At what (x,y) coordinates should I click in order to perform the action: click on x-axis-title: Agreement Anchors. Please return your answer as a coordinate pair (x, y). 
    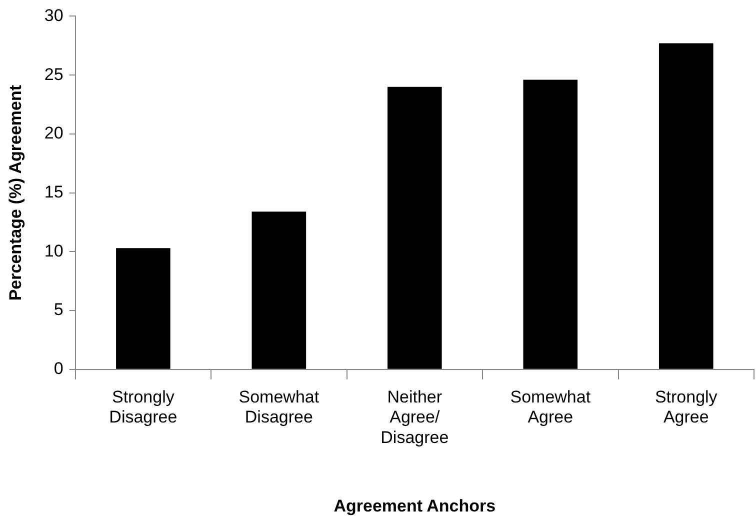
    Looking at the image, I should click on (415, 506).